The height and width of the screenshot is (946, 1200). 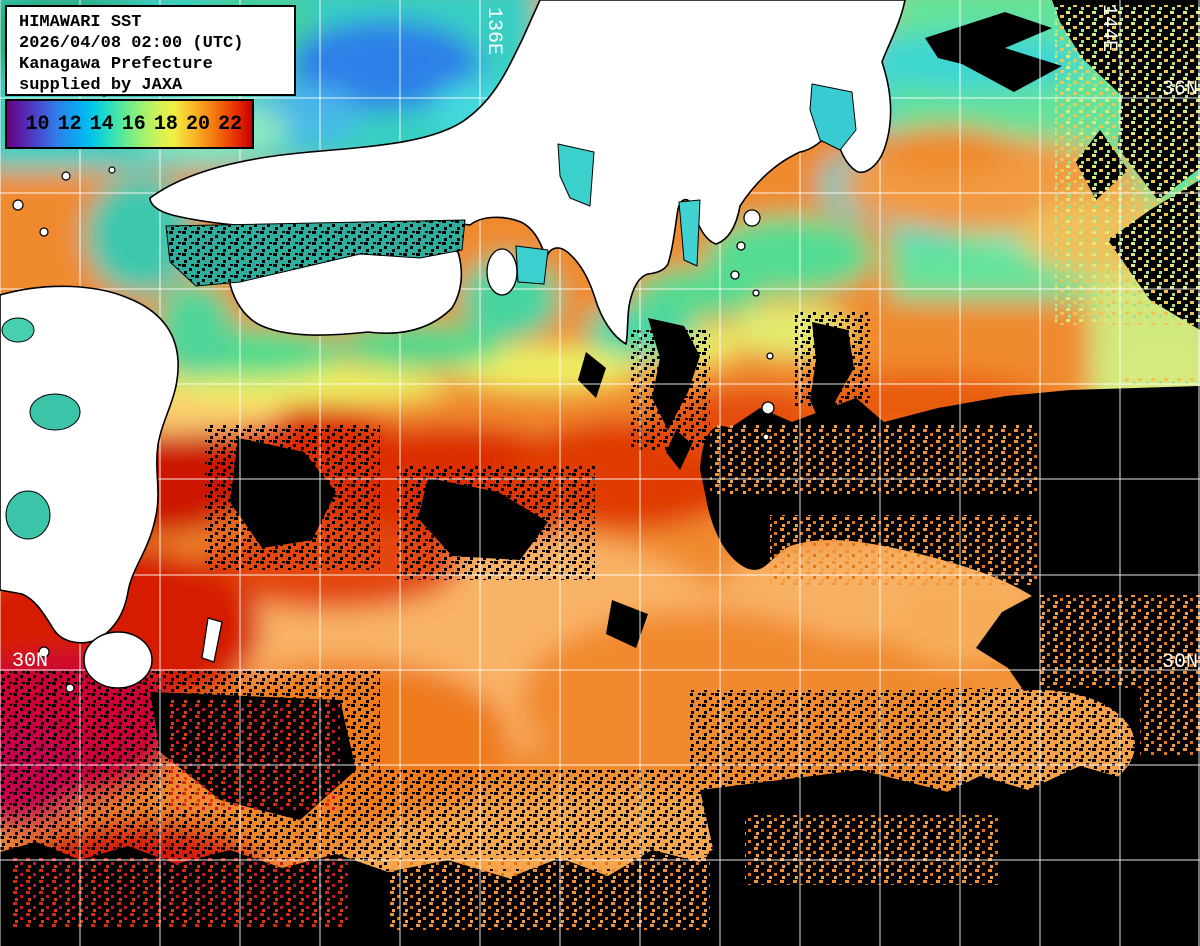 What do you see at coordinates (80, 22) in the screenshot?
I see `title-product: HIMAWARI SST` at bounding box center [80, 22].